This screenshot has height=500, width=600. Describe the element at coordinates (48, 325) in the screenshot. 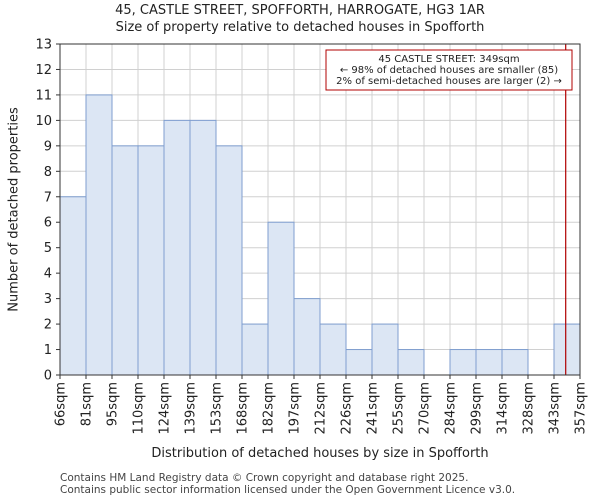

I see `y-tick-label: 2` at that location.